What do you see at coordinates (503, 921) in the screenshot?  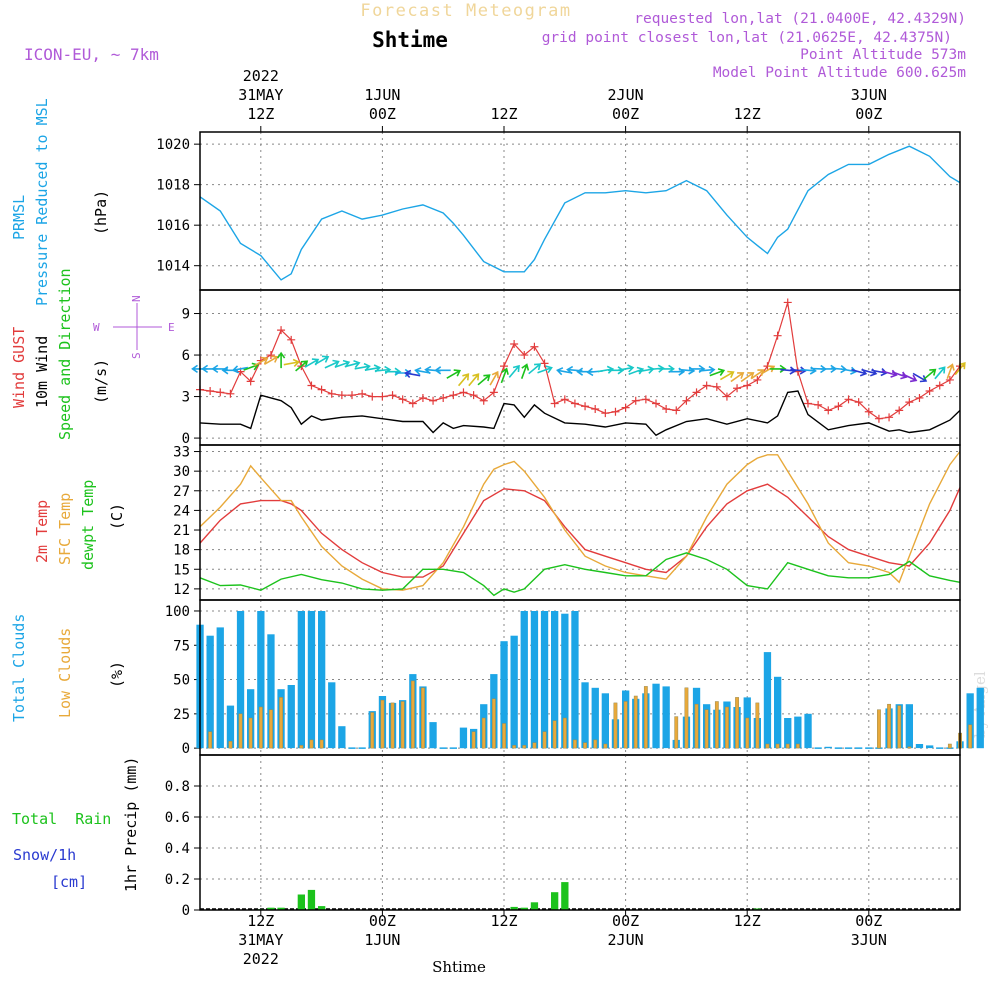 I see `bottom-time-label: 12Z` at bounding box center [503, 921].